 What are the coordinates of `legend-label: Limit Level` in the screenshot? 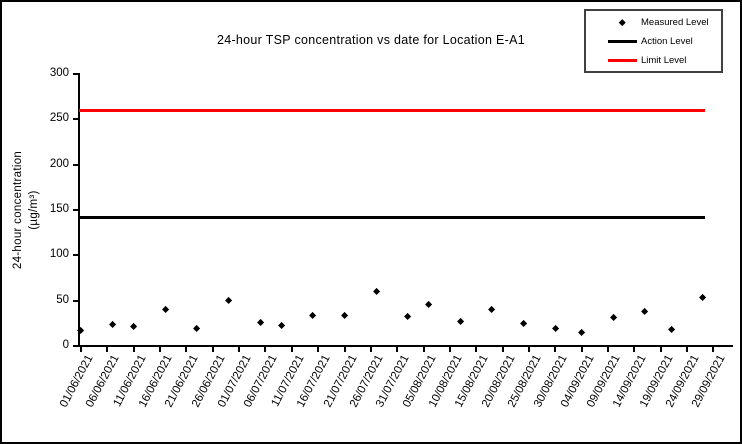 It's located at (664, 60).